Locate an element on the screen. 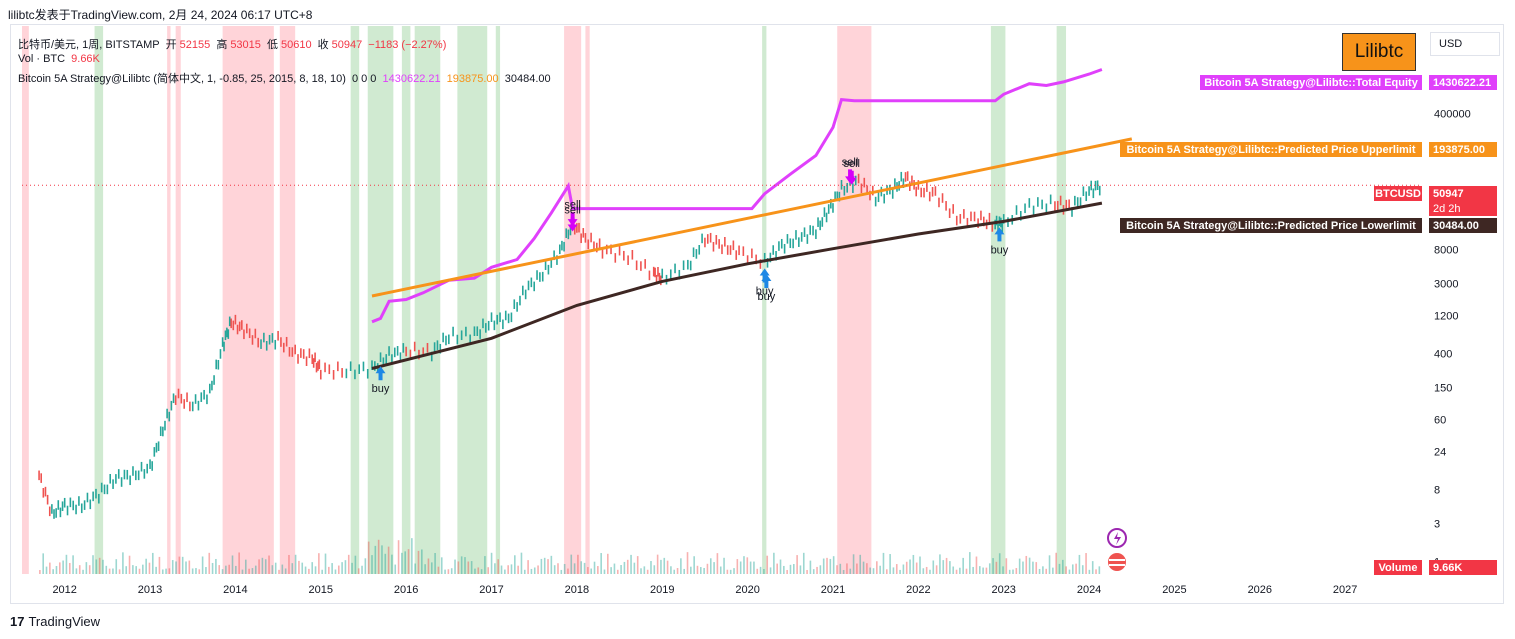 The height and width of the screenshot is (639, 1515). x-tick-label: 2024 is located at coordinates (1089, 590).